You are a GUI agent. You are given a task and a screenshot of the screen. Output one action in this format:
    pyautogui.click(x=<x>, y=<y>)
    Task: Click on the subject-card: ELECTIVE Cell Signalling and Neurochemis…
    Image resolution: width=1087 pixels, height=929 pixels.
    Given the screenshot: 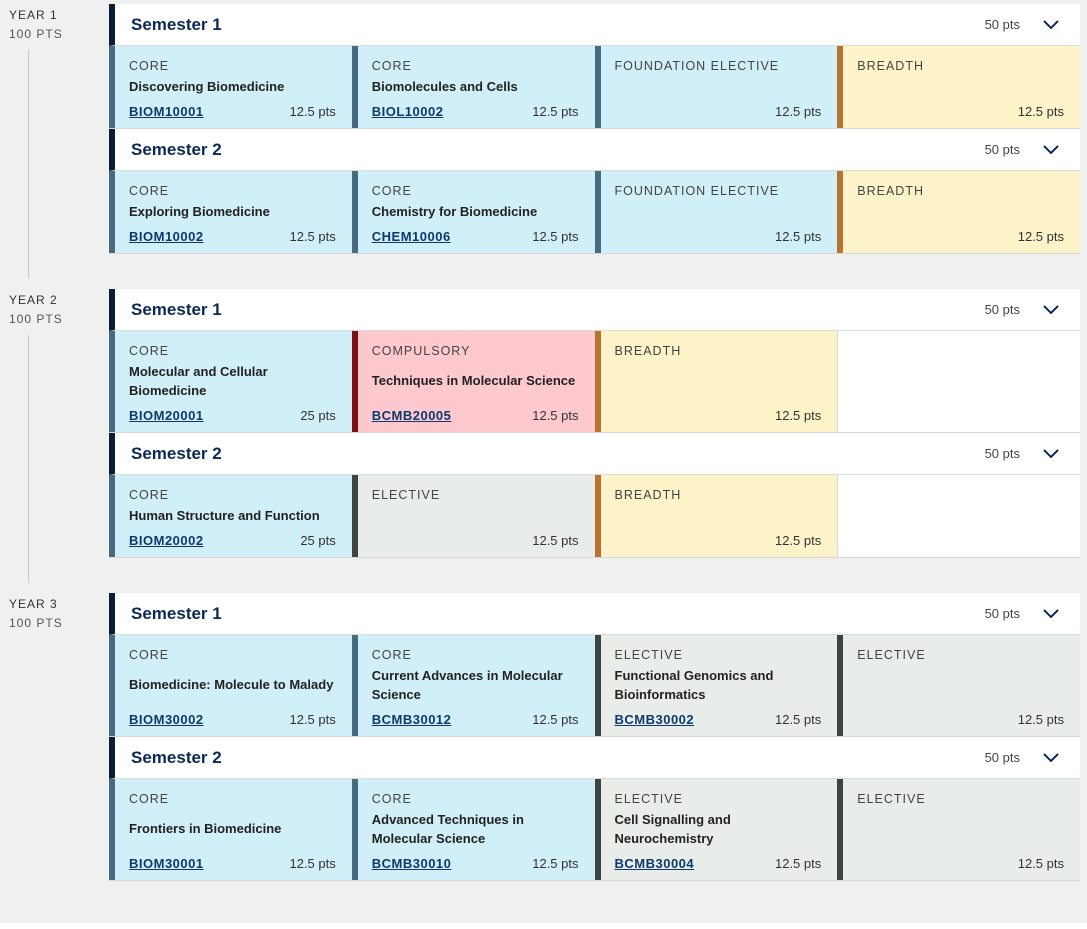 What is the action you would take?
    pyautogui.click(x=716, y=829)
    